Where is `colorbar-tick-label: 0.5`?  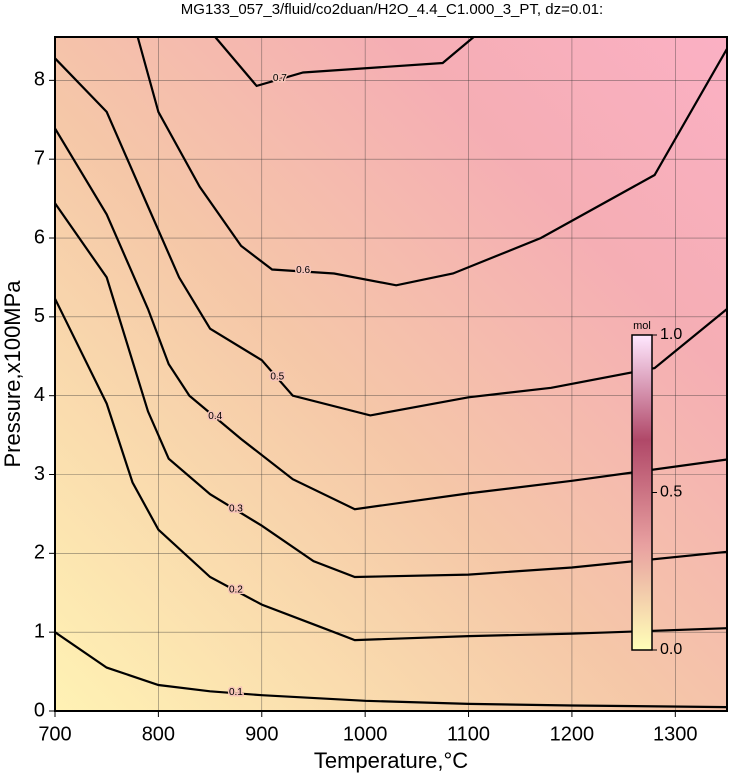
colorbar-tick-label: 0.5 is located at coordinates (671, 492).